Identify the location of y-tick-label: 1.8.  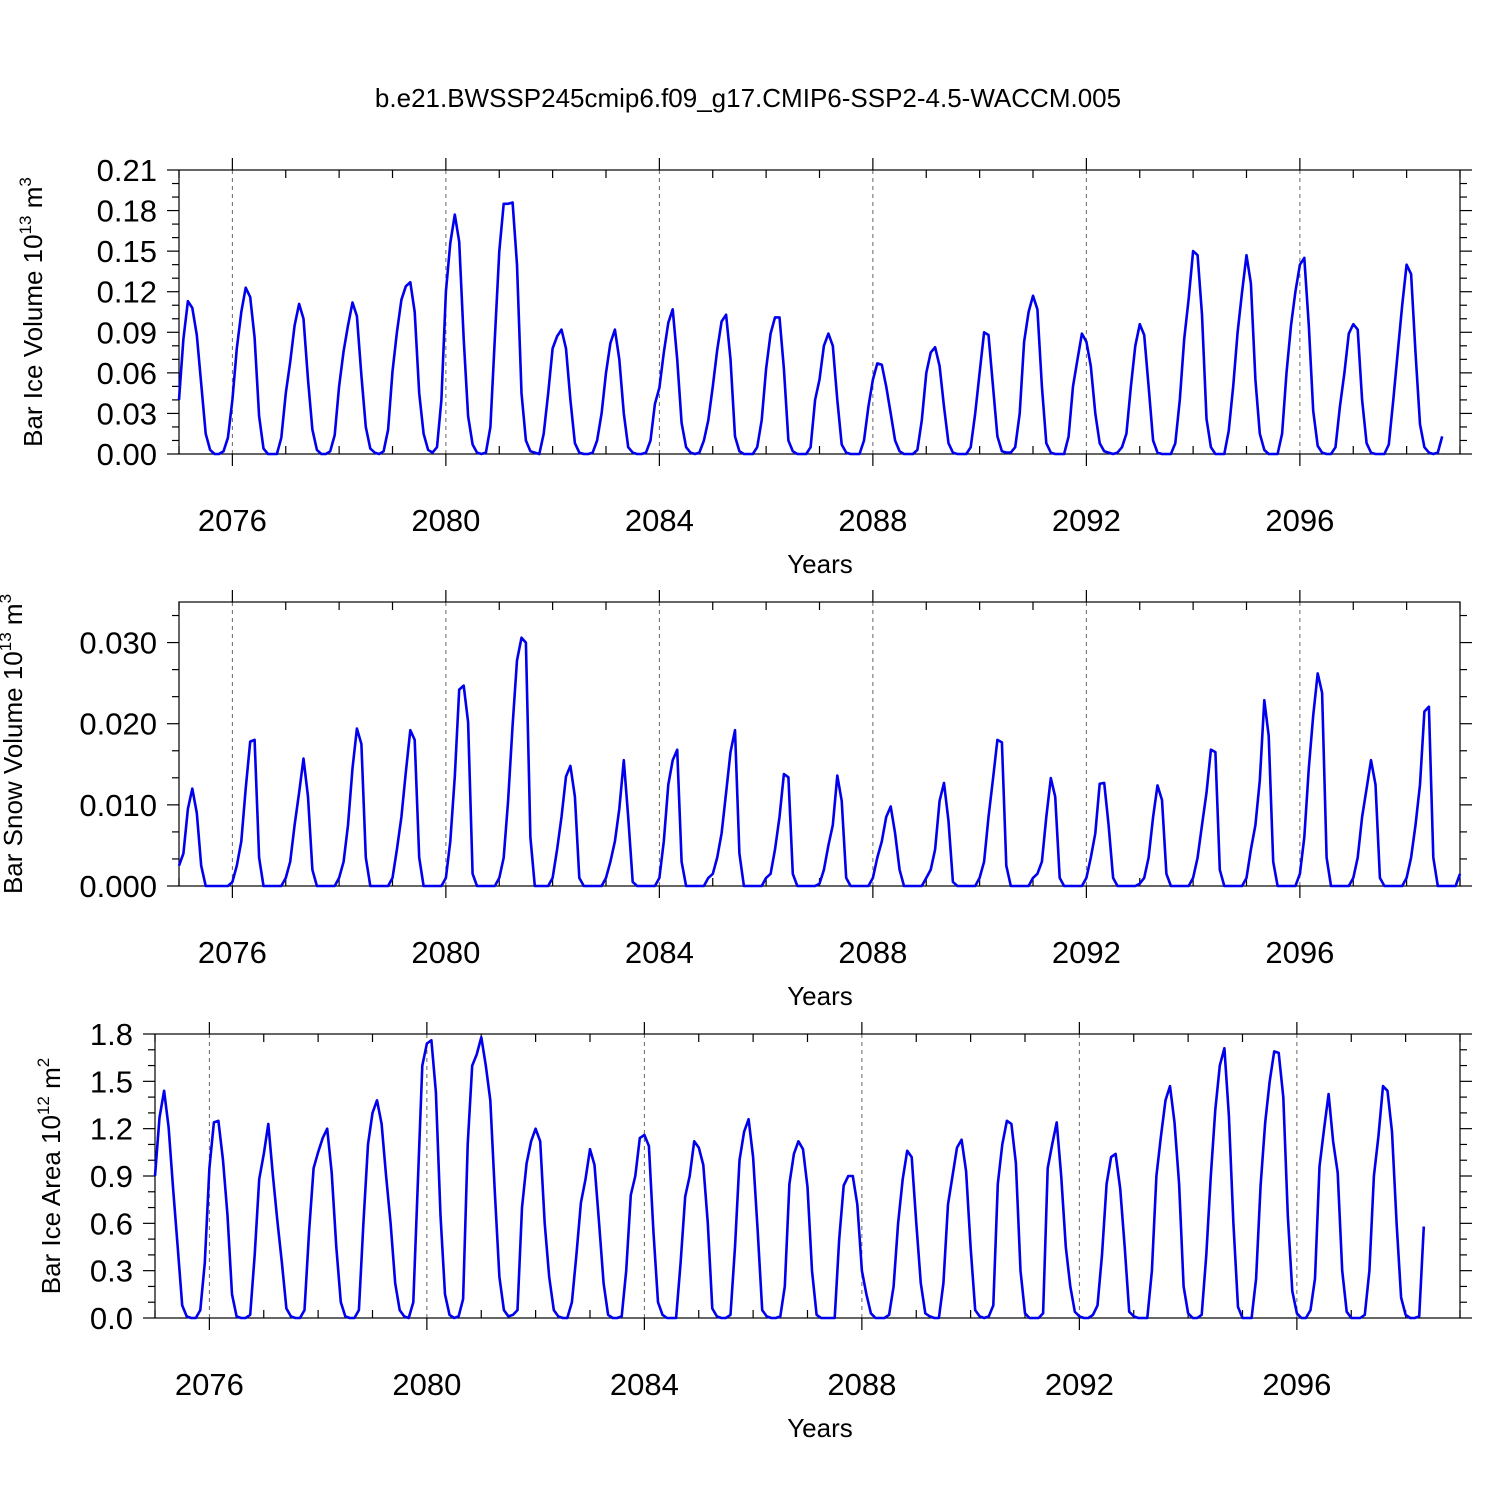
(111, 1034).